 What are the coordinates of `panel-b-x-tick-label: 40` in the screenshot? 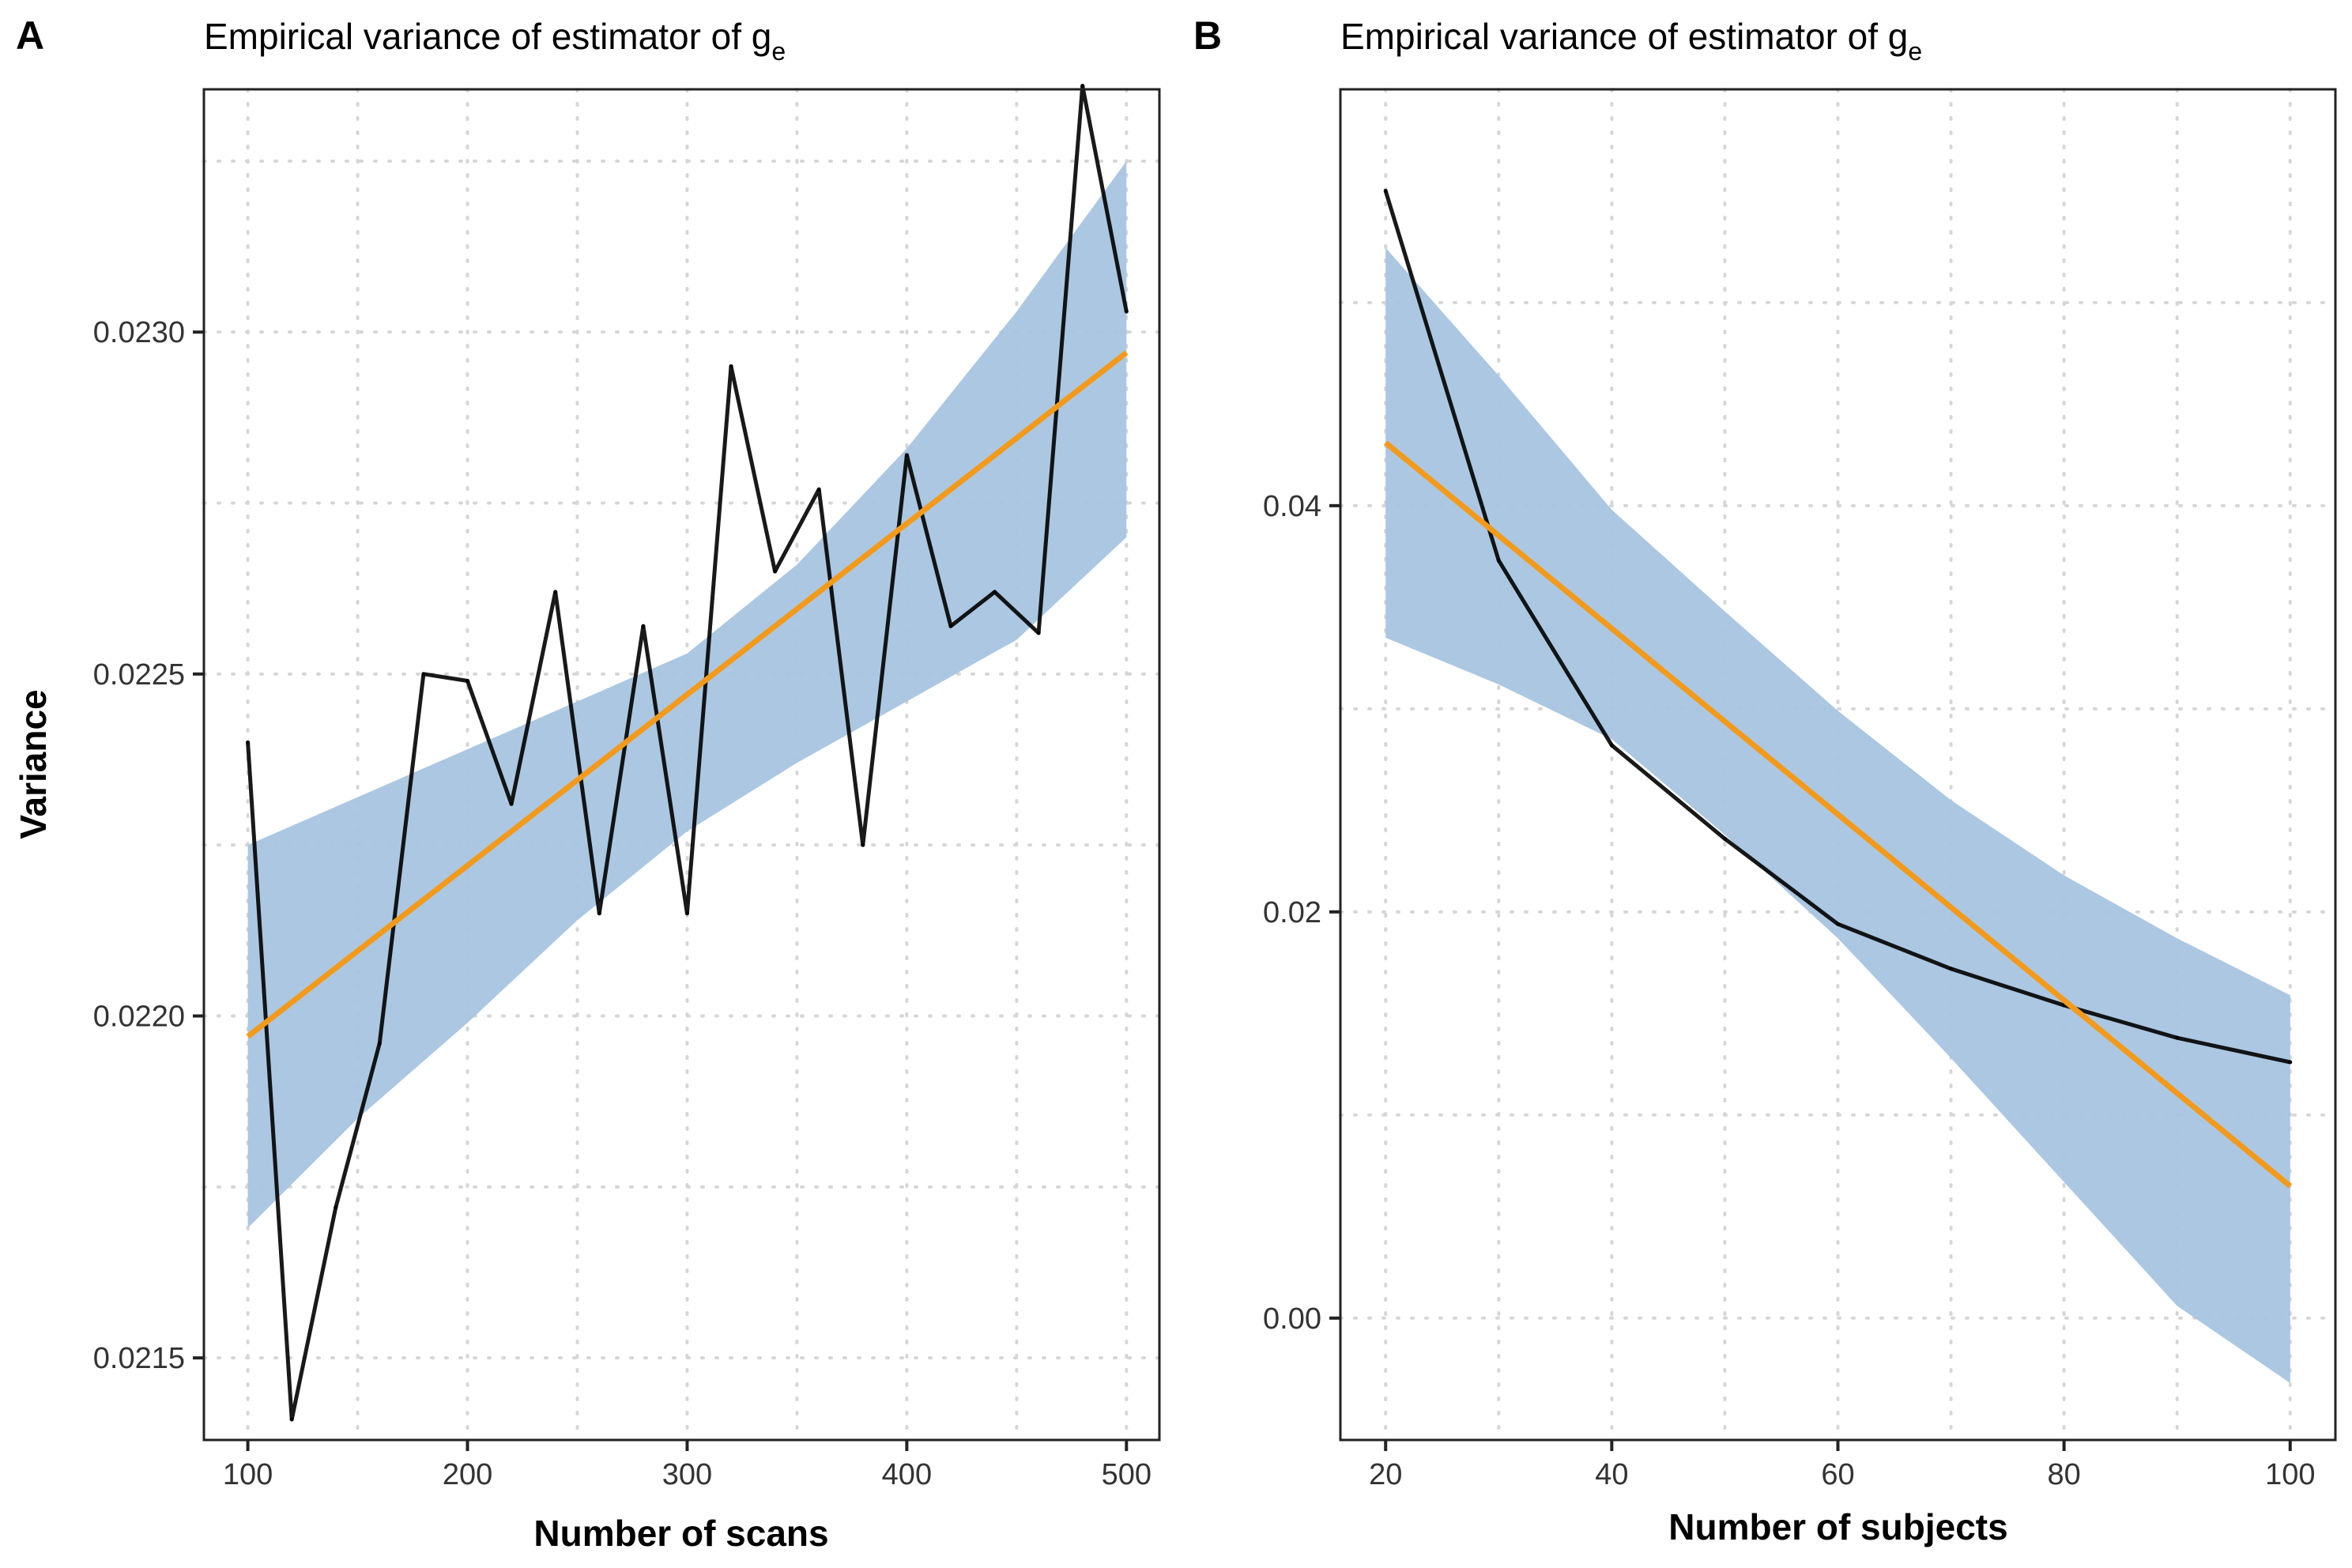 It's located at (1611, 1474).